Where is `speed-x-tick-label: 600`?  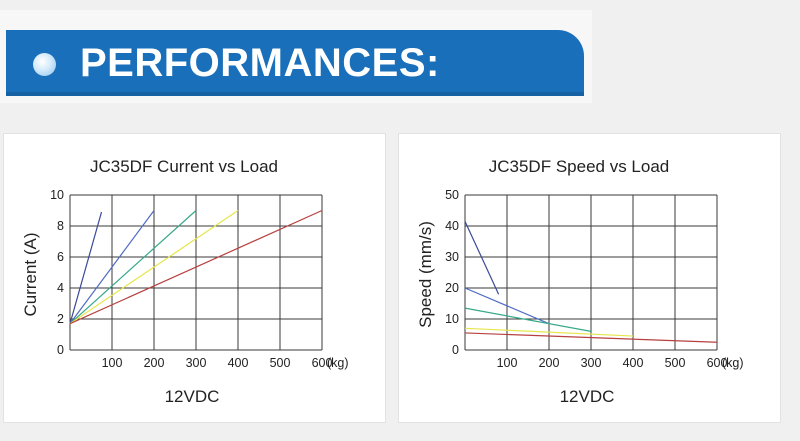 speed-x-tick-label: 600 is located at coordinates (717, 363).